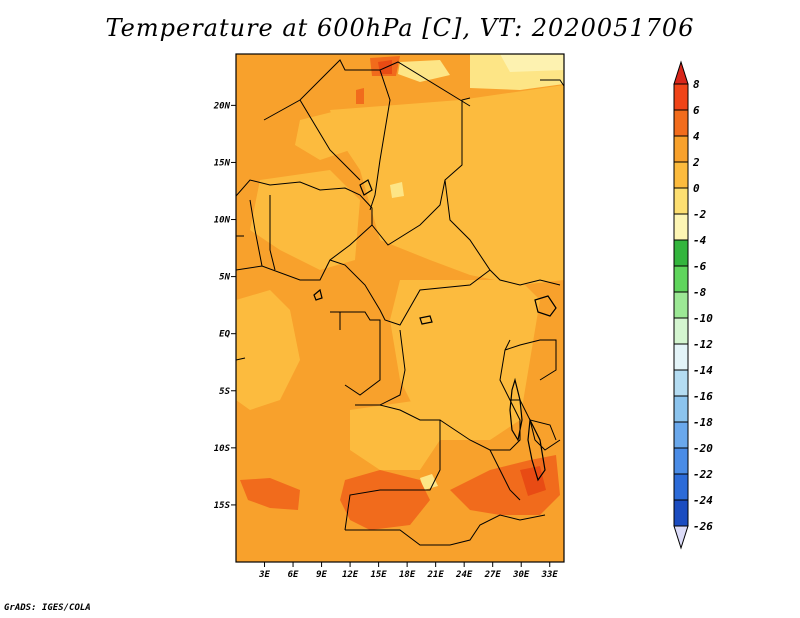 This screenshot has height=618, width=800. I want to click on colorbar-level-label: -2, so click(700, 214).